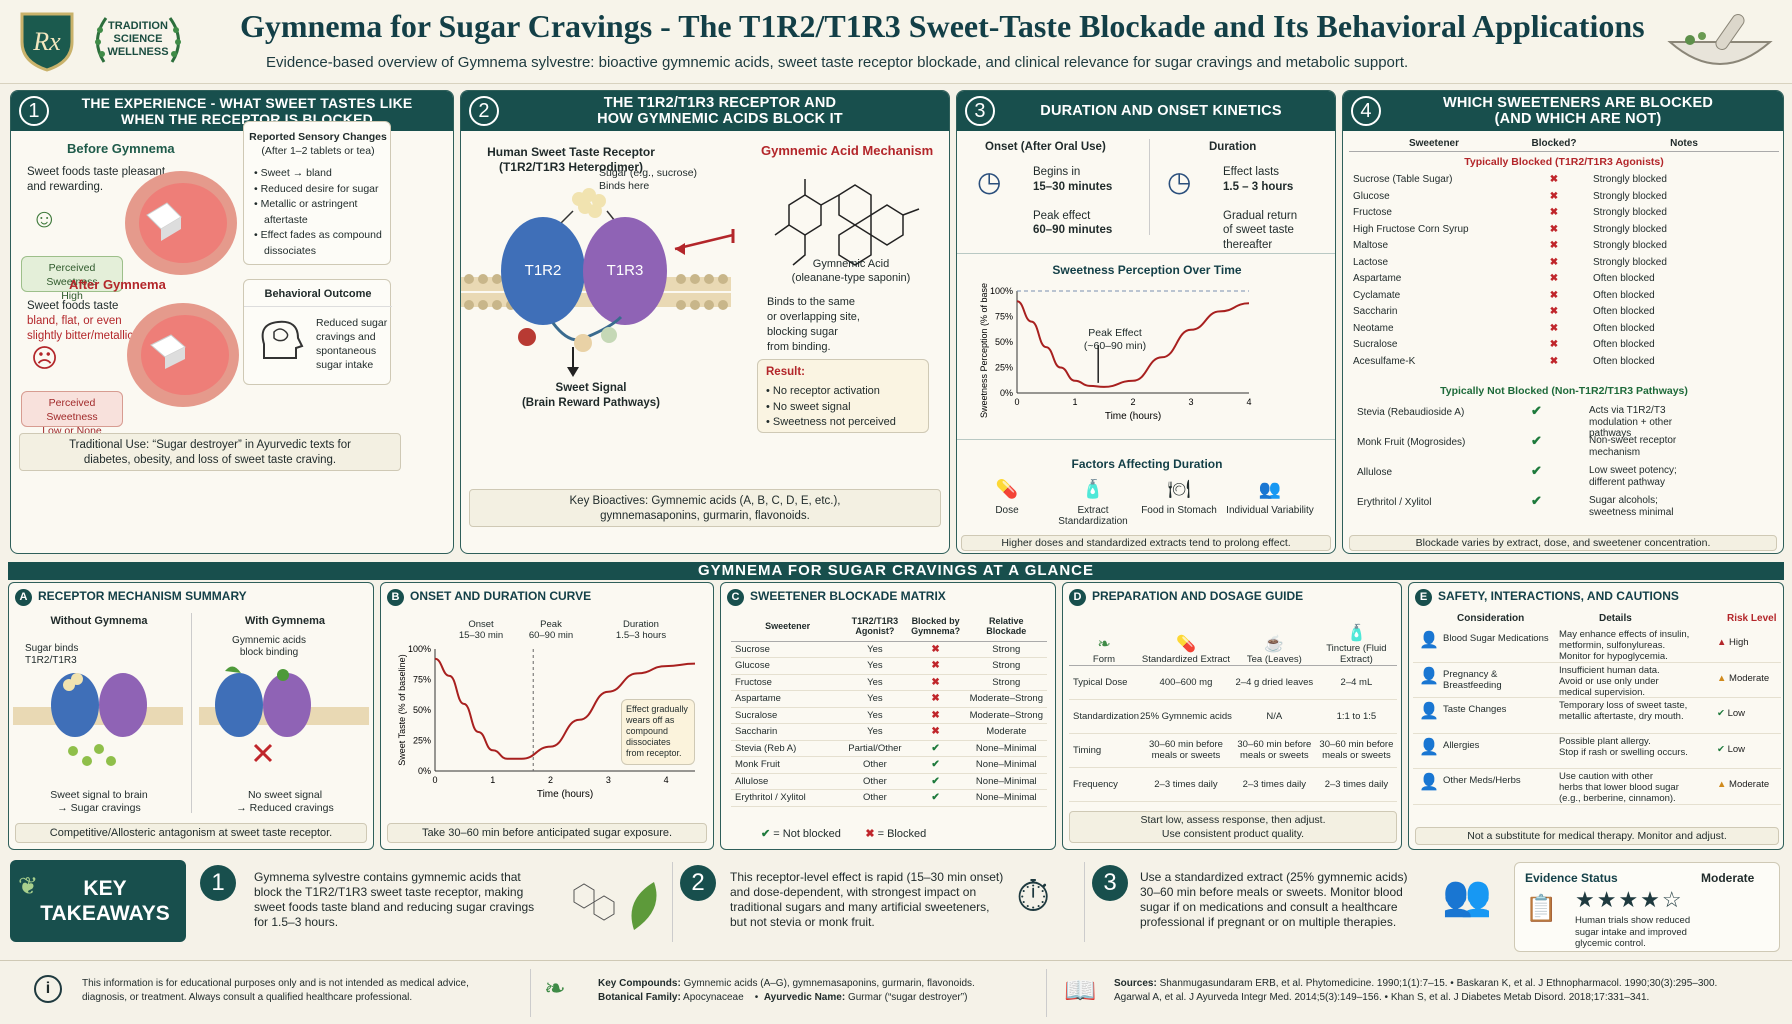 The image size is (1792, 1024). I want to click on onset-heading: Onset (After Oral Use), so click(1045, 147).